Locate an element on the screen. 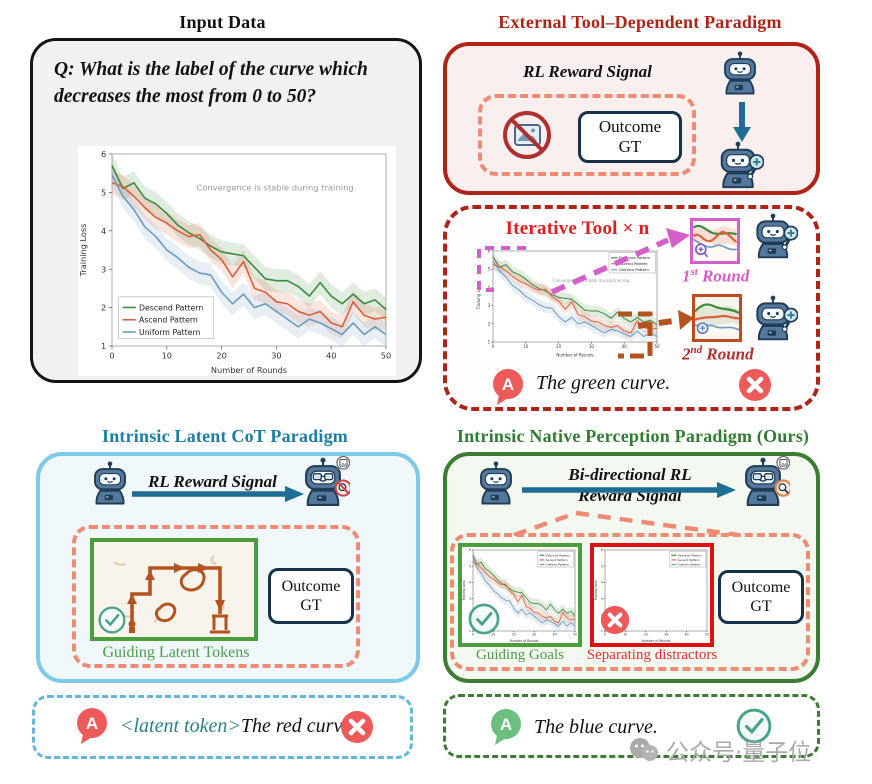  cross-icon-iterative is located at coordinates (755, 385).